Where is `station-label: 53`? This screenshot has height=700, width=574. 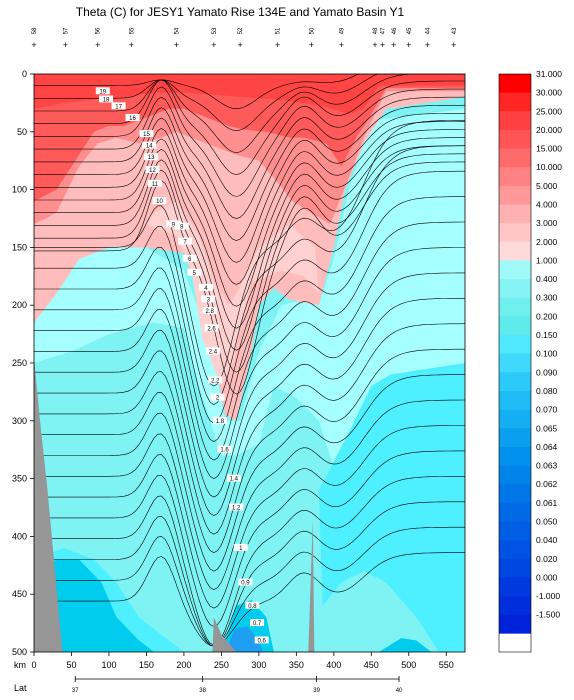
station-label: 53 is located at coordinates (215, 30).